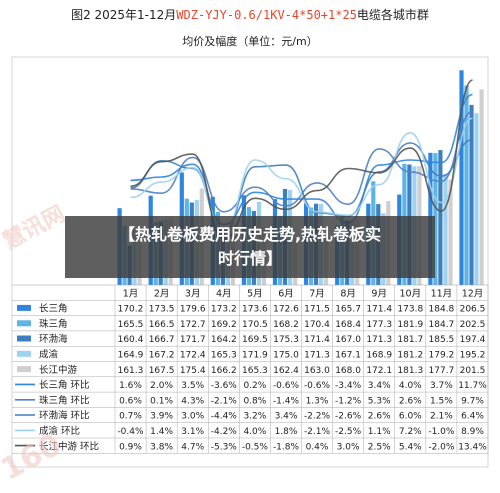 Image resolution: width=500 pixels, height=493 pixels. What do you see at coordinates (286, 432) in the screenshot?
I see `table-value-cell: 1.8%` at bounding box center [286, 432].